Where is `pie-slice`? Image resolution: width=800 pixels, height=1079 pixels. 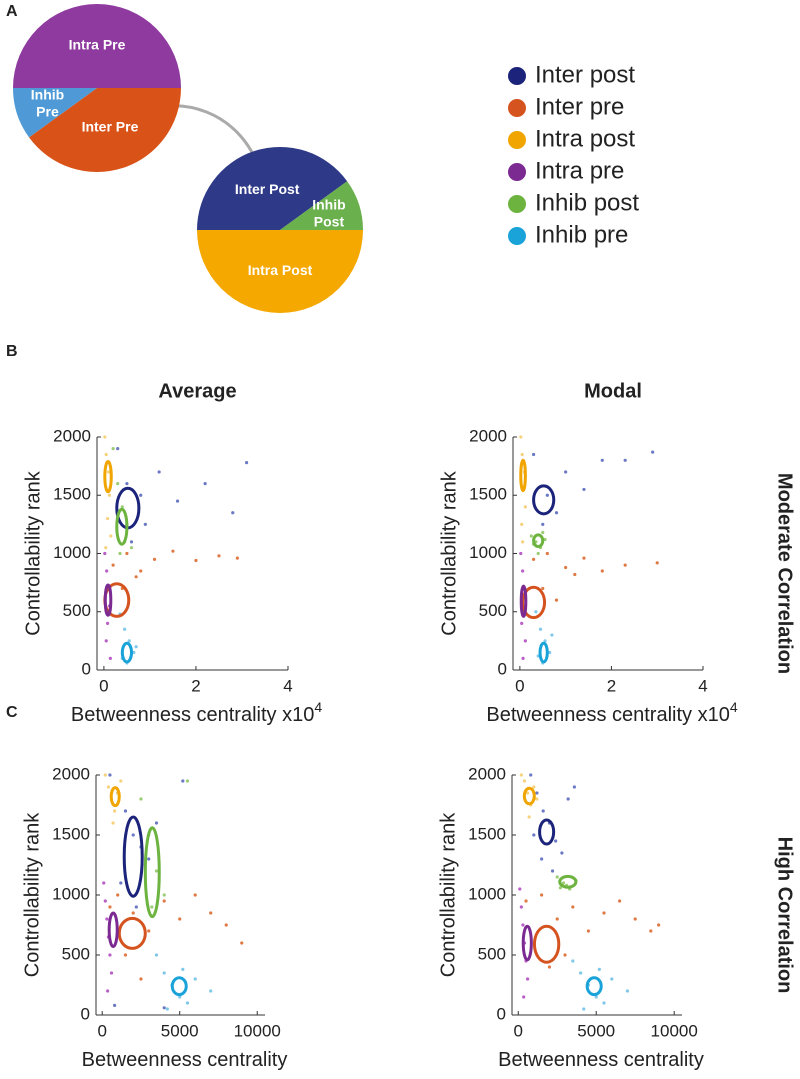 pie-slice is located at coordinates (97, 46).